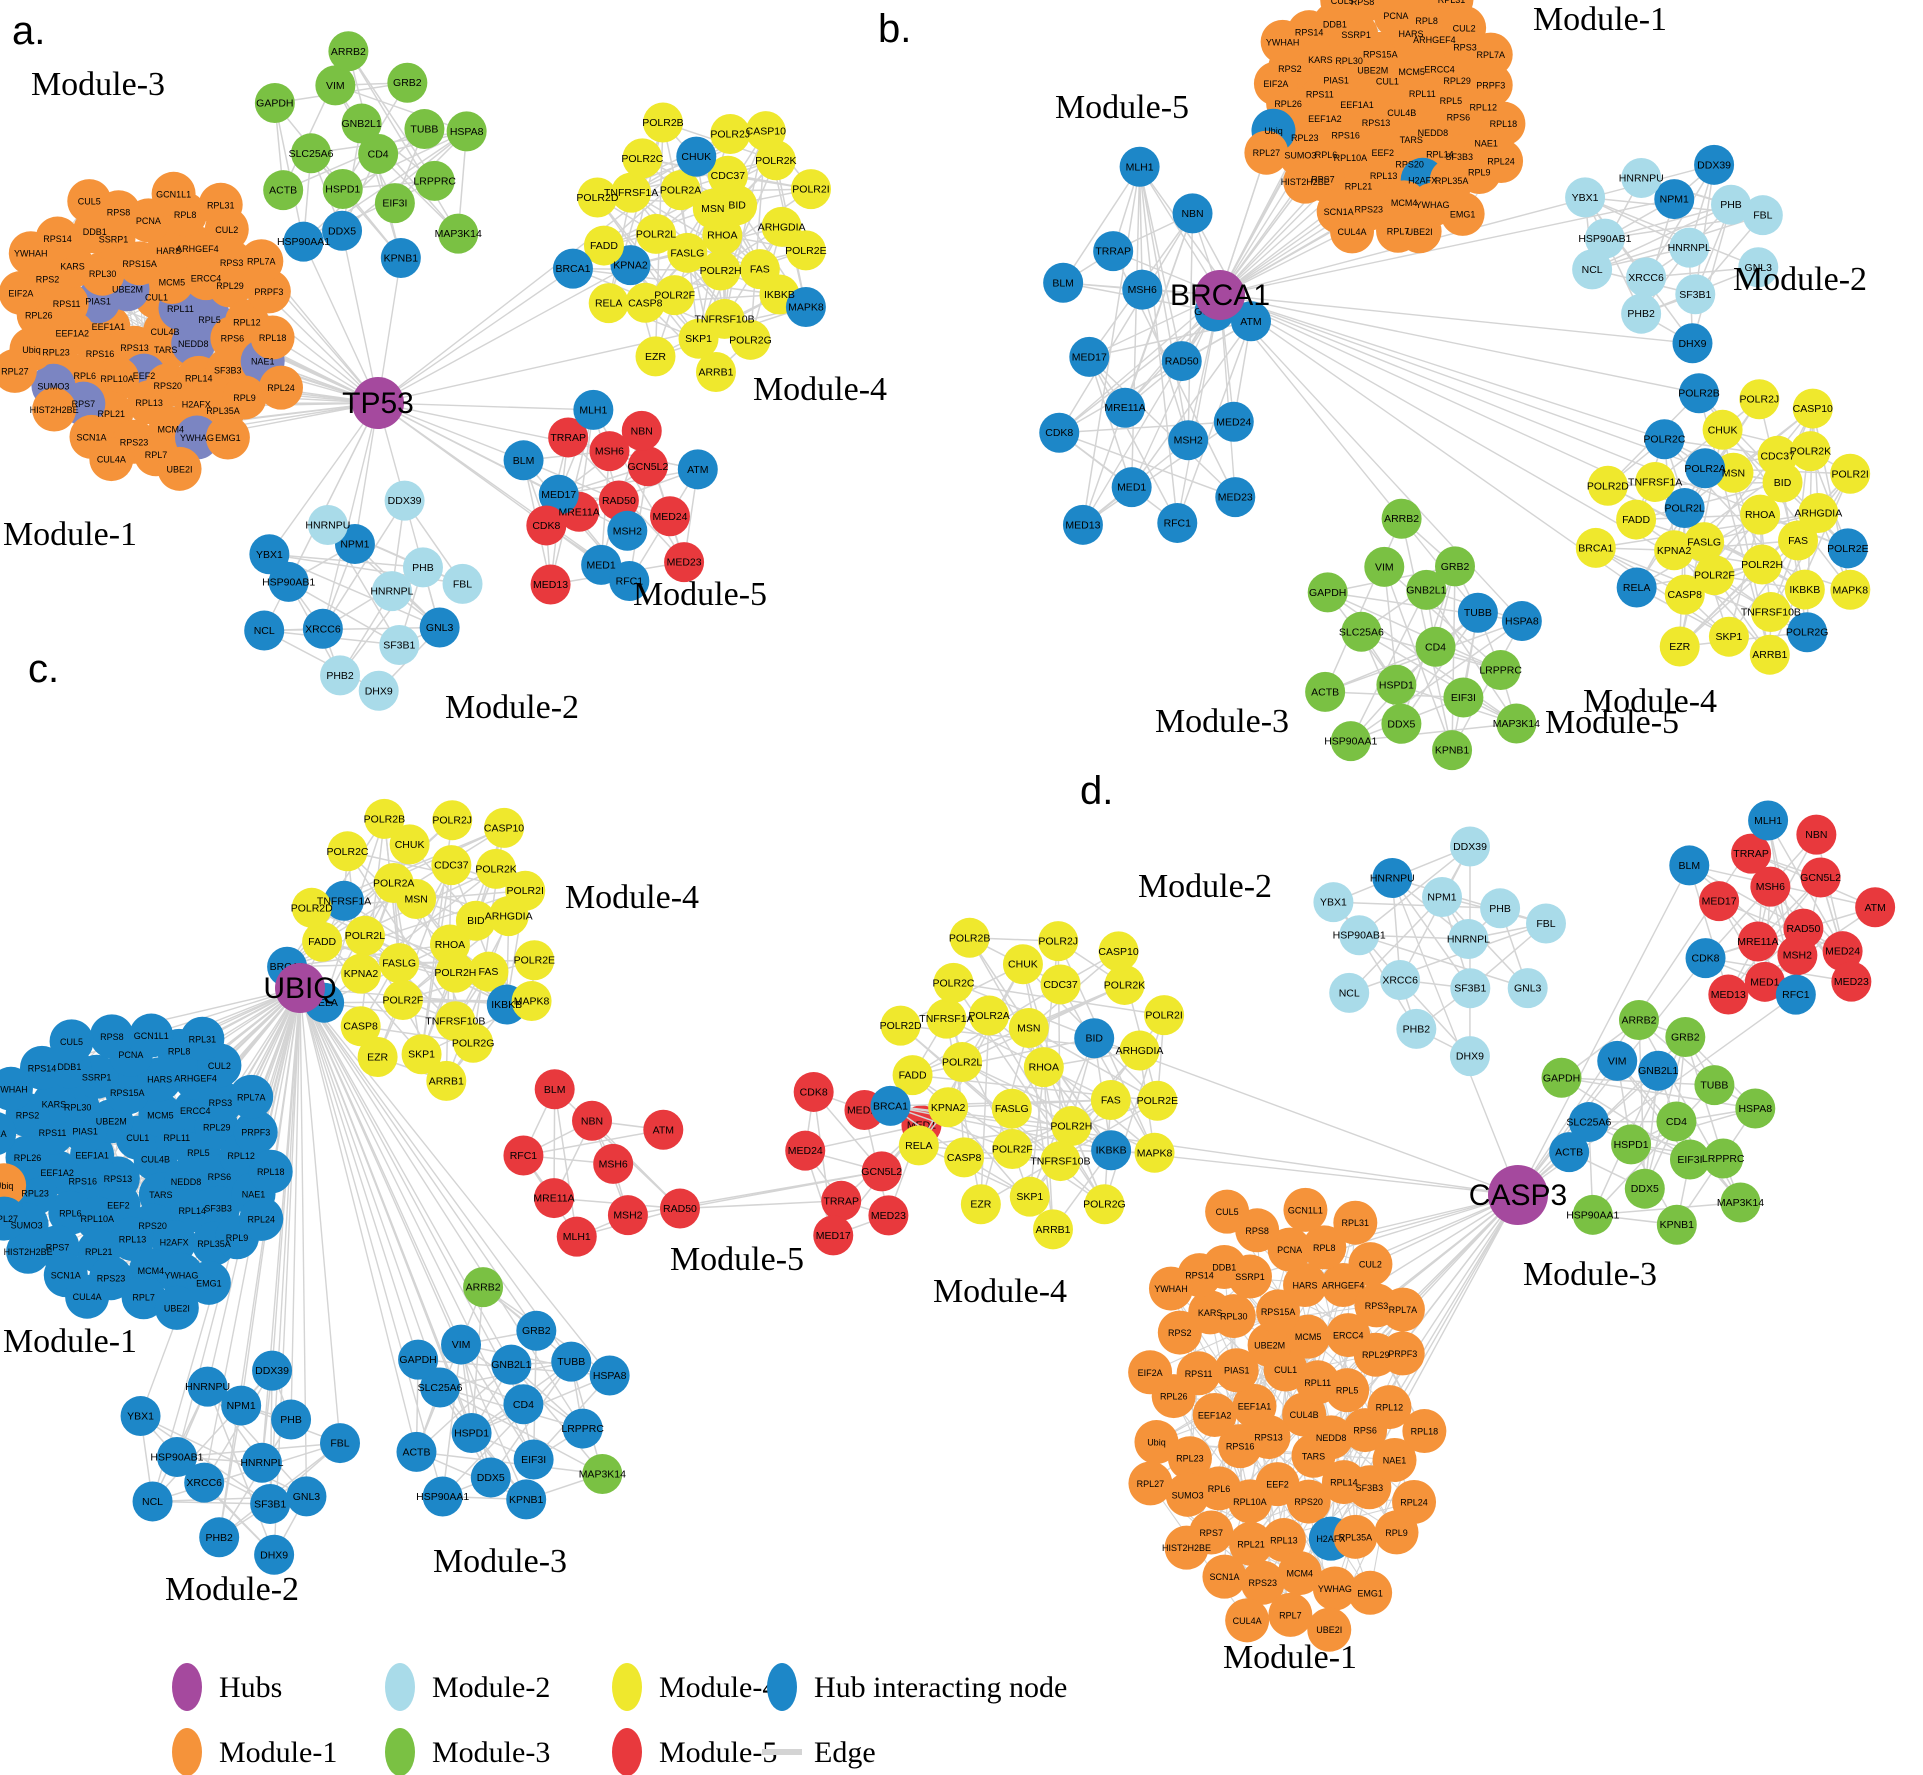 Image resolution: width=1923 pixels, height=1775 pixels. Describe the element at coordinates (1273, 131) in the screenshot. I see `node-label-Ubiq: Ubiq` at that location.